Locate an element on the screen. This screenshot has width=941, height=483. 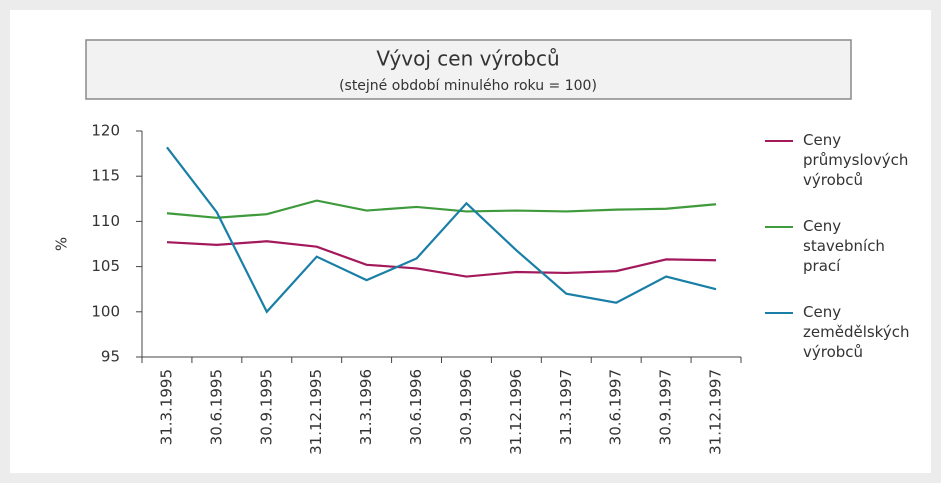
legend-label: Ceny průmyslových výrobců is located at coordinates (856, 160).